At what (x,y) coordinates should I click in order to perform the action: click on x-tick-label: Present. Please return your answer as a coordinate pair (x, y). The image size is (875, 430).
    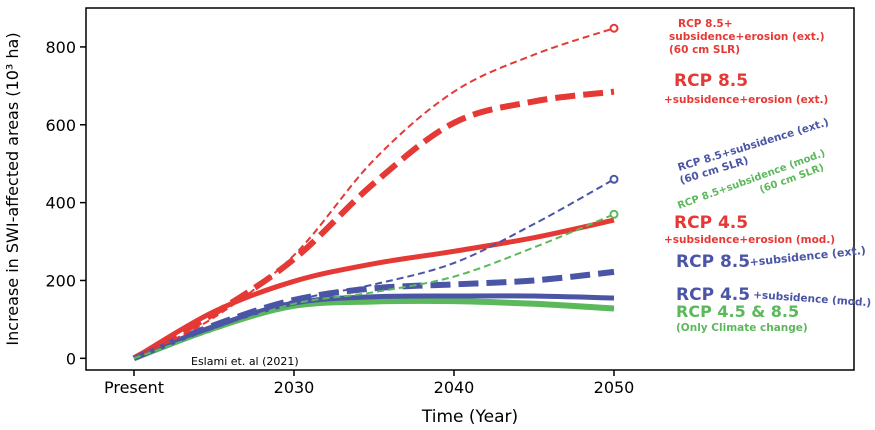
    Looking at the image, I should click on (134, 387).